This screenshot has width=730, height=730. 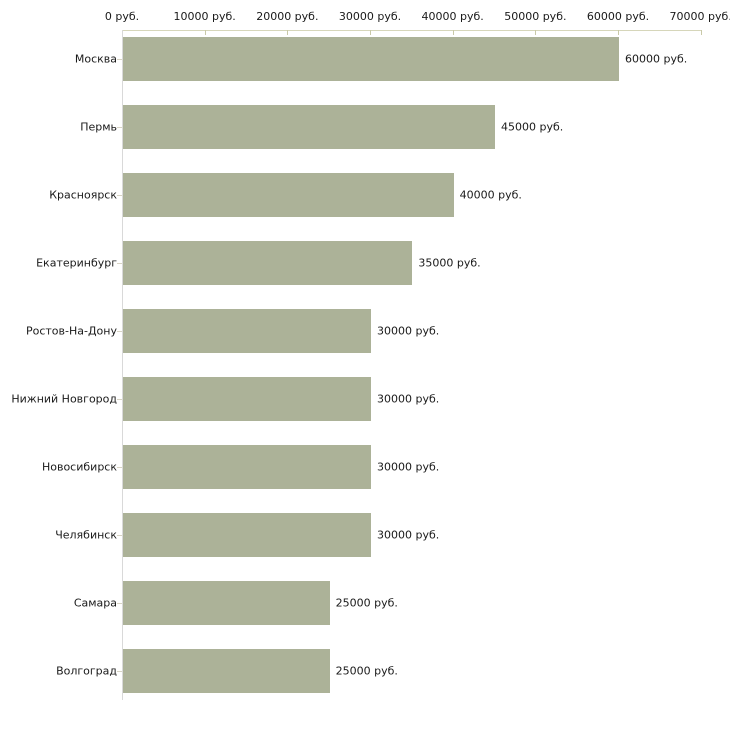 What do you see at coordinates (532, 127) in the screenshot?
I see `value-label: 45000 руб.` at bounding box center [532, 127].